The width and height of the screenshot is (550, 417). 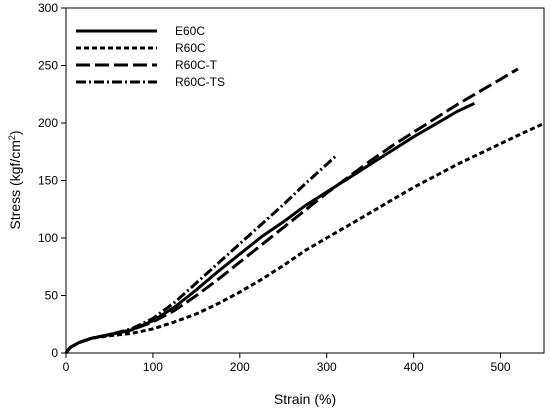 What do you see at coordinates (52, 296) in the screenshot?
I see `y-tick-label: 50` at bounding box center [52, 296].